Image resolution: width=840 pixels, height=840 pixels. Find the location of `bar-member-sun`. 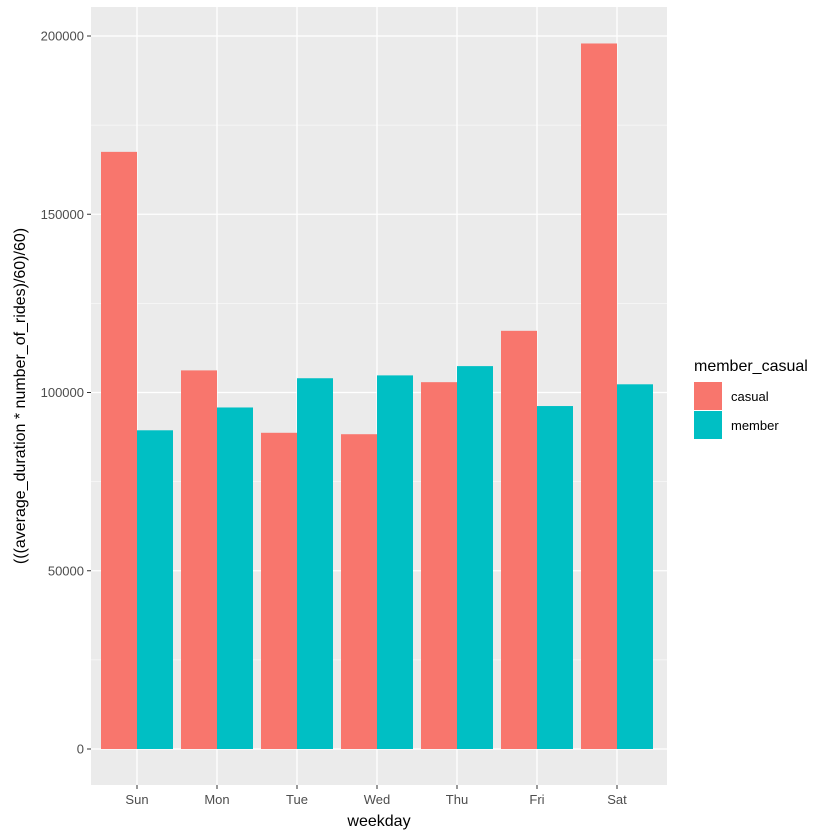

bar-member-sun is located at coordinates (155, 589).